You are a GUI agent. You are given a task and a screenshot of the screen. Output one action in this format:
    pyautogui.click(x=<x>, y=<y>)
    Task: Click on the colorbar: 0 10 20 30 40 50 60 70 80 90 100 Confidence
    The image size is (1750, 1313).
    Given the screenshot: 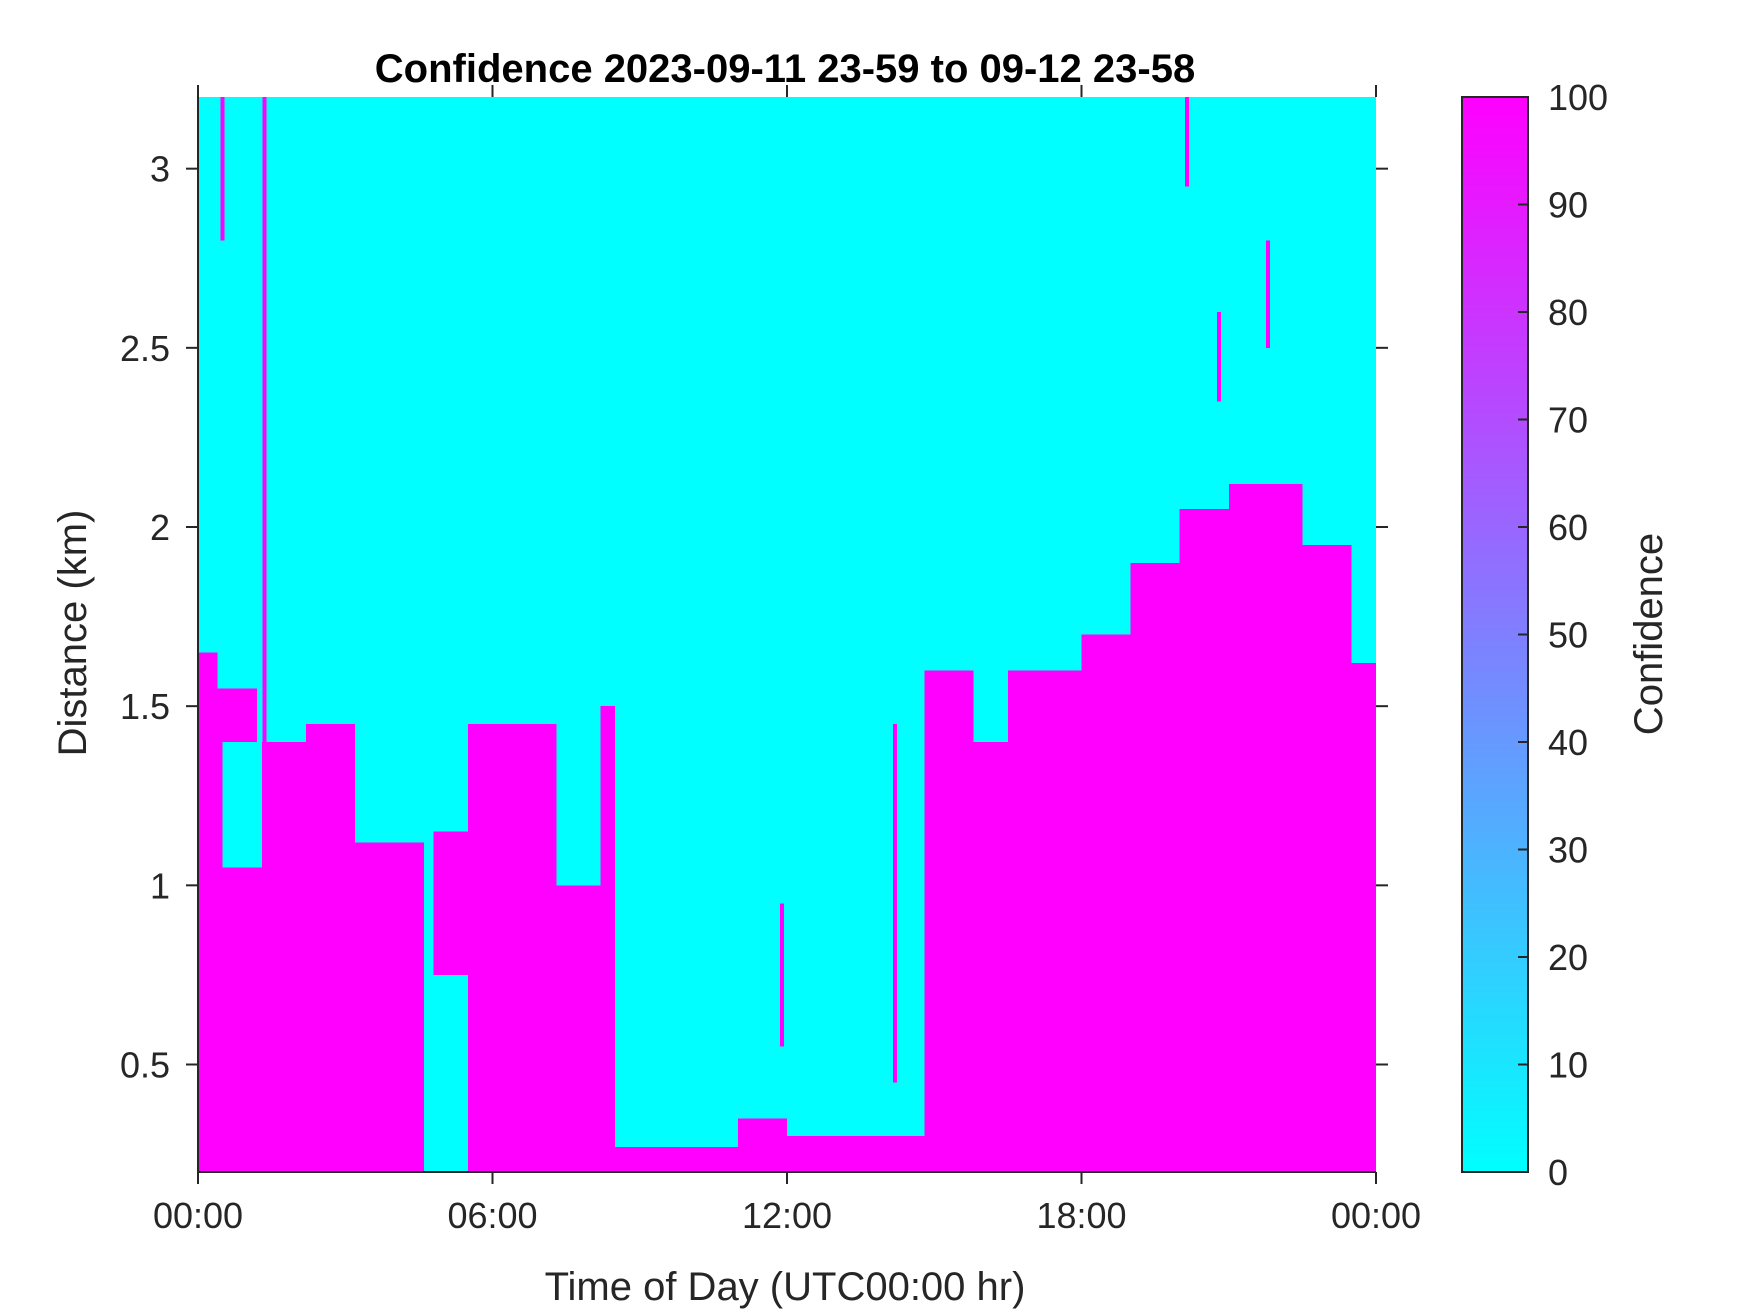 What is the action you would take?
    pyautogui.click(x=1566, y=635)
    